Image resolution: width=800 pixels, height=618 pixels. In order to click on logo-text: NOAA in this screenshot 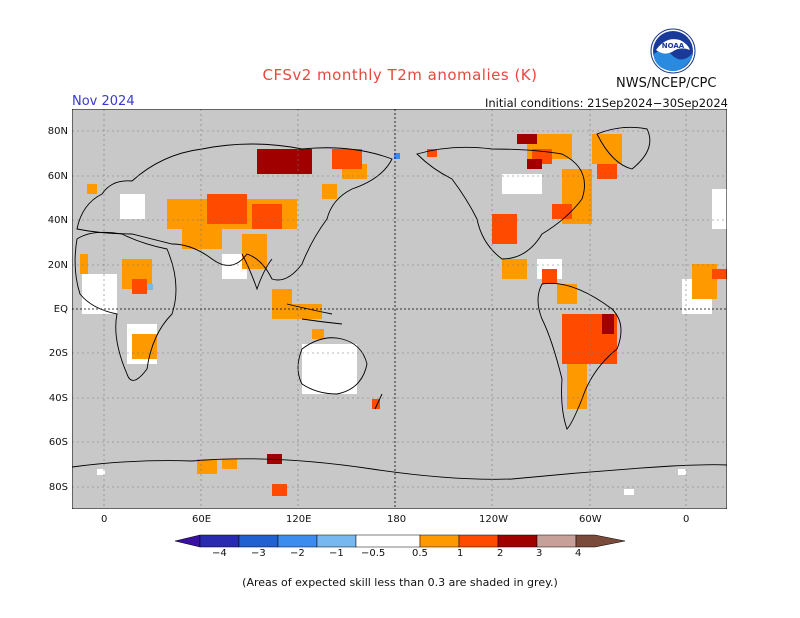, I will do `click(673, 46)`.